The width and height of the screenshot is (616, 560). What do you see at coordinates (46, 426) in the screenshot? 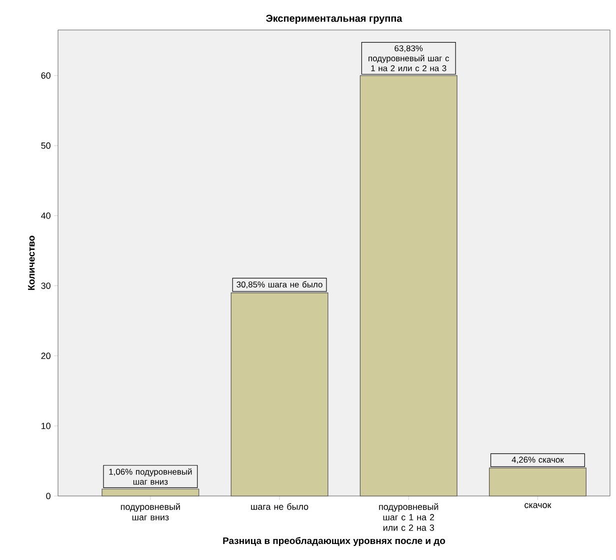
I see `y-tick-label: 10` at bounding box center [46, 426].